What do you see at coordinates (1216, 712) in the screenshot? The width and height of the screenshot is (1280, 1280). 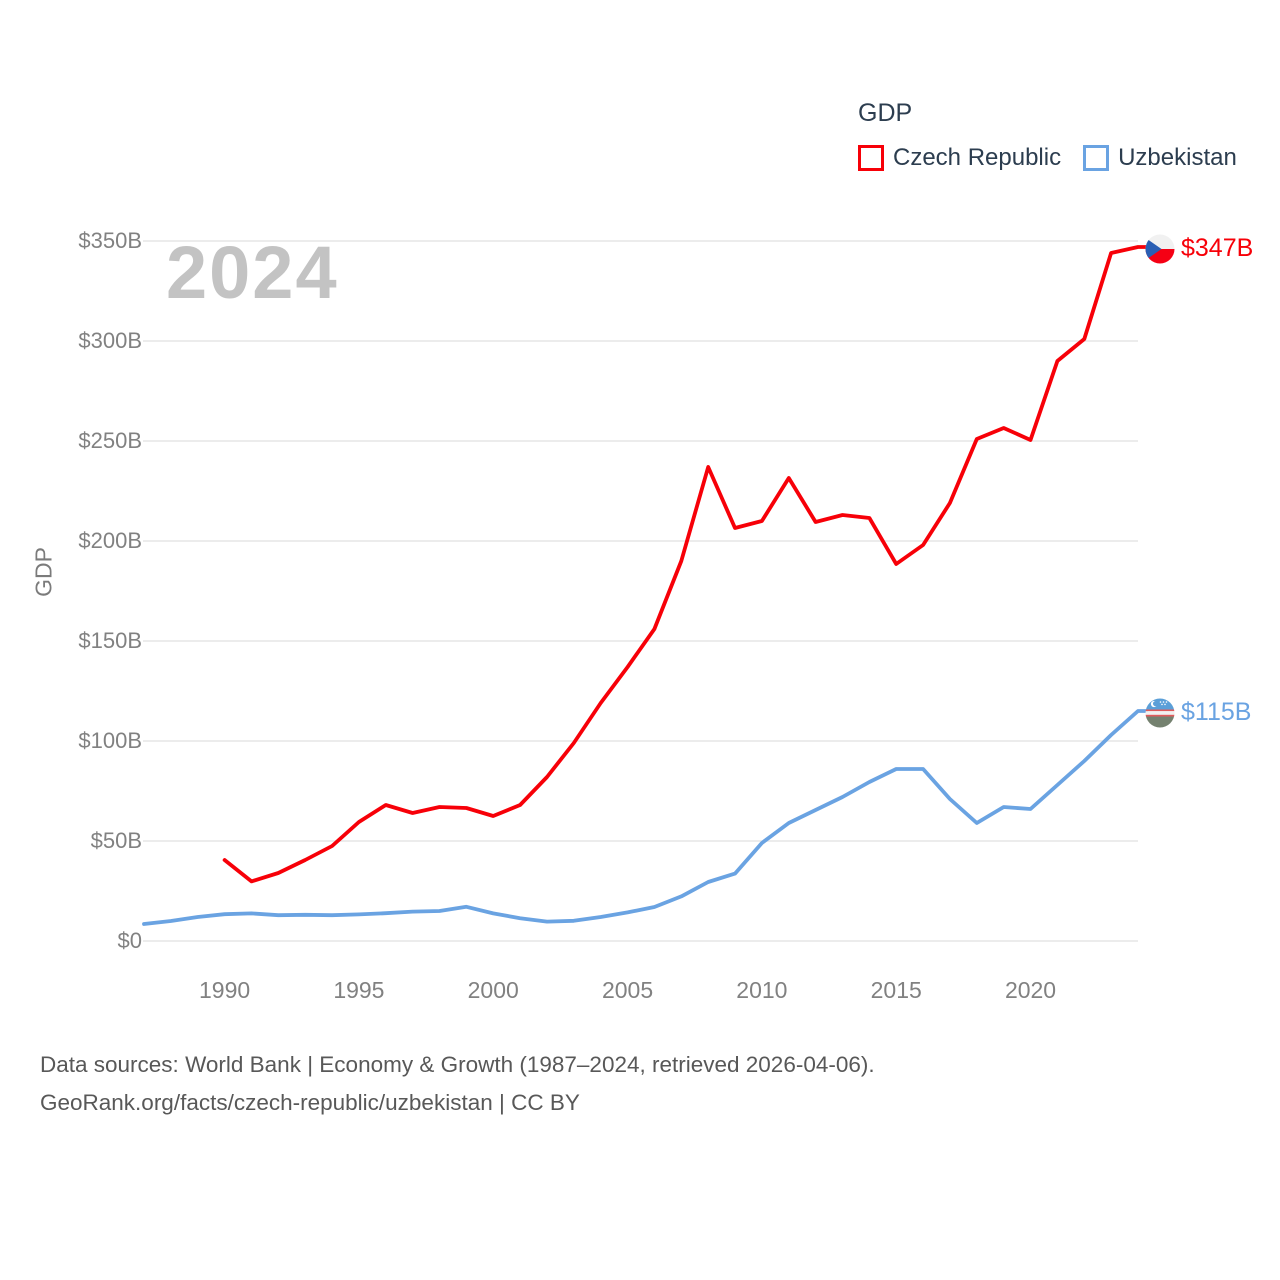 I see `end-value-label-uzbekistan: $115B` at bounding box center [1216, 712].